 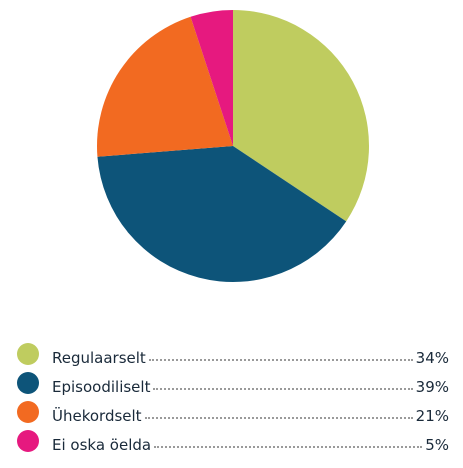 What do you see at coordinates (233, 439) in the screenshot?
I see `legend-item: Ei oska öelda 5%` at bounding box center [233, 439].